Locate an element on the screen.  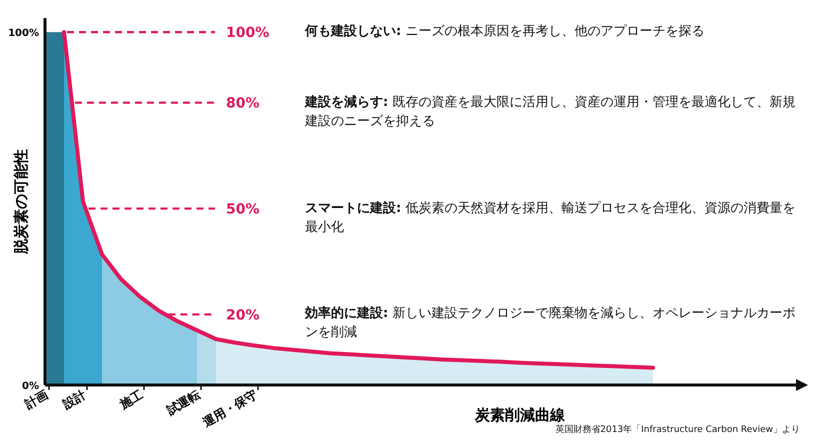
text: 英国財務省2013年「Infrastructure Carbon Review」より is located at coordinates (677, 430).